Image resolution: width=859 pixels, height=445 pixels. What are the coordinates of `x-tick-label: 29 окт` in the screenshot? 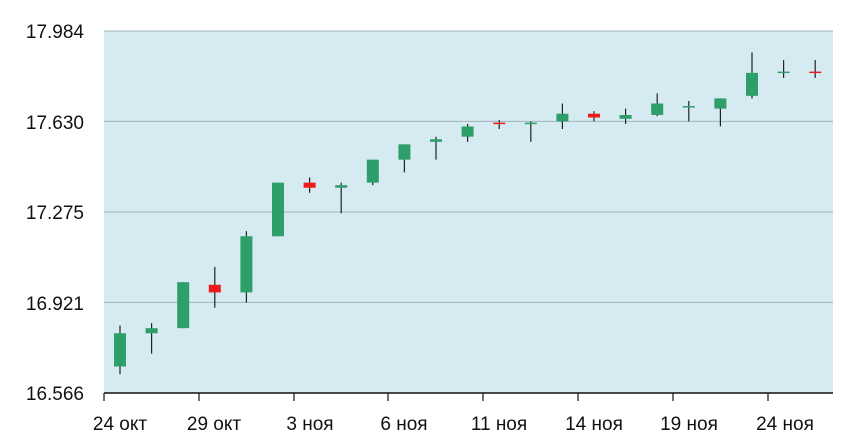 It's located at (214, 424).